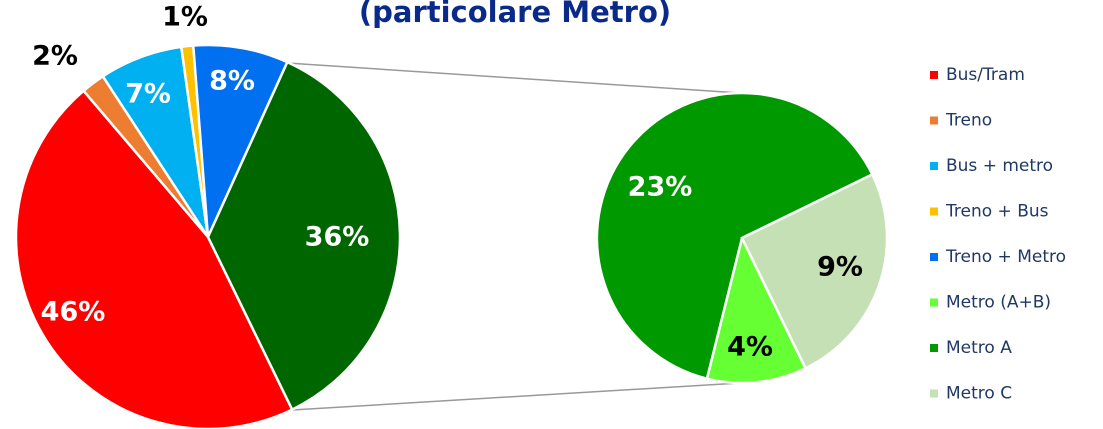  I want to click on data-label: 46%, so click(73, 312).